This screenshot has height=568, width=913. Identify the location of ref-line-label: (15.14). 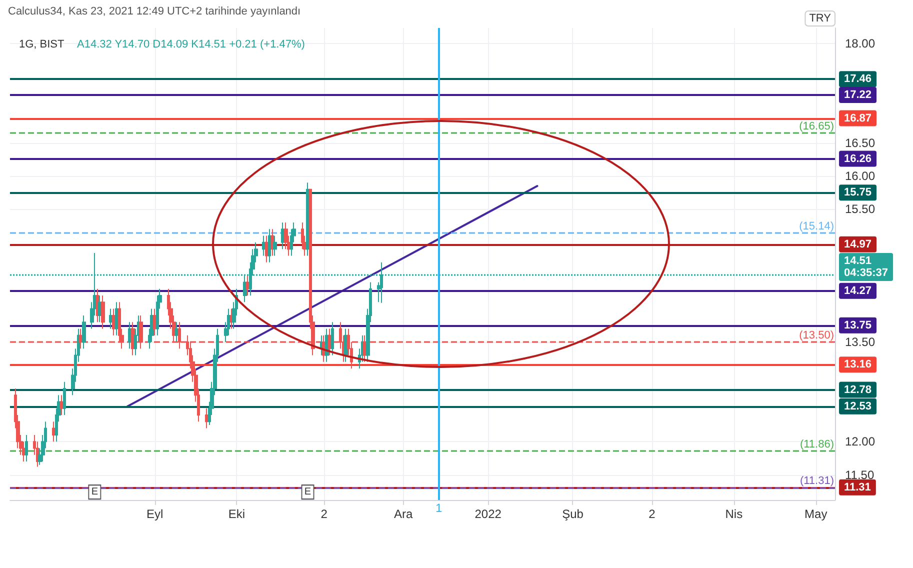
(816, 226).